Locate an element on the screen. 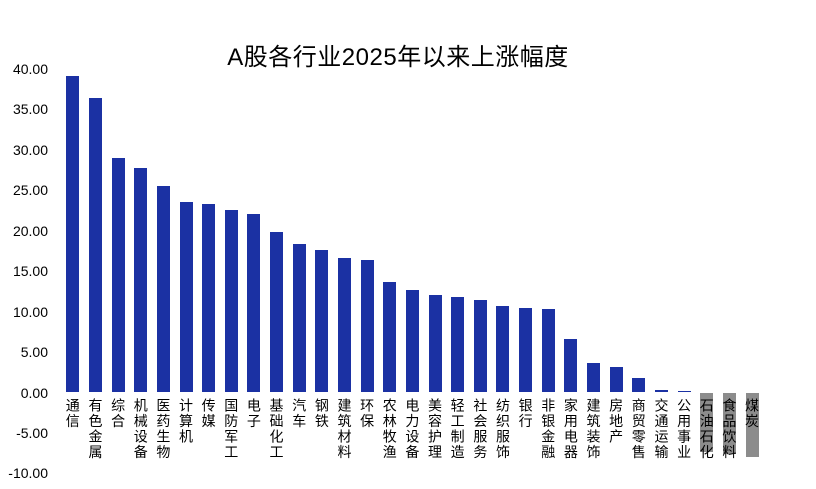 Image resolution: width=816 pixels, height=489 pixels. chart-title: A股各行业2025年以来上涨幅度 is located at coordinates (398, 57).